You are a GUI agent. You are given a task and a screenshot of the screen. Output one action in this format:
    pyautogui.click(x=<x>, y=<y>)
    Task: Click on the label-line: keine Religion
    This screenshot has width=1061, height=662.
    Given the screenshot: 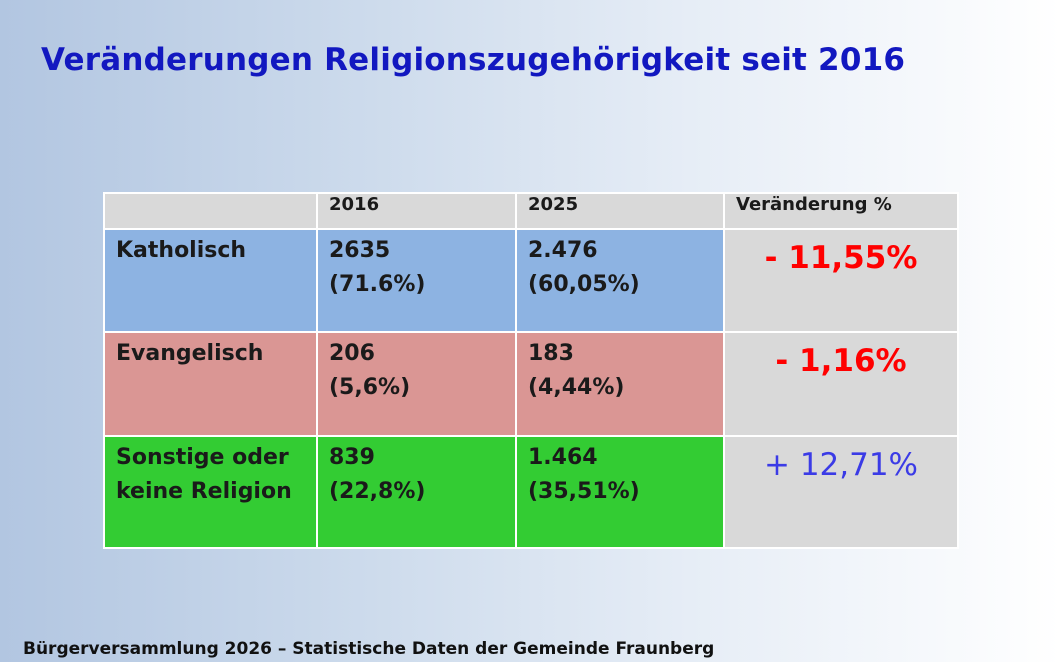 What is the action you would take?
    pyautogui.click(x=204, y=491)
    